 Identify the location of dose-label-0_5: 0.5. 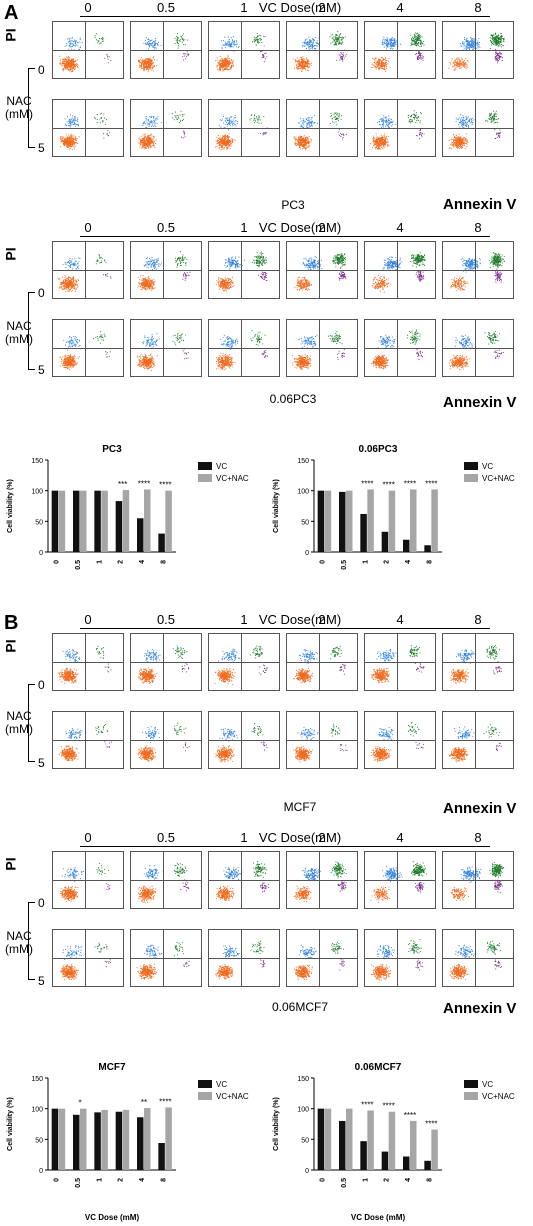
(166, 7).